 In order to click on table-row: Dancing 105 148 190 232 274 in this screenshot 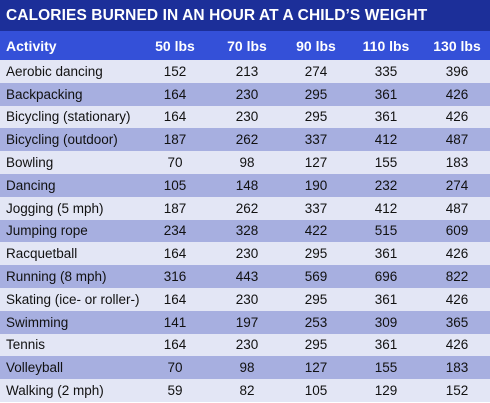, I will do `click(245, 185)`.